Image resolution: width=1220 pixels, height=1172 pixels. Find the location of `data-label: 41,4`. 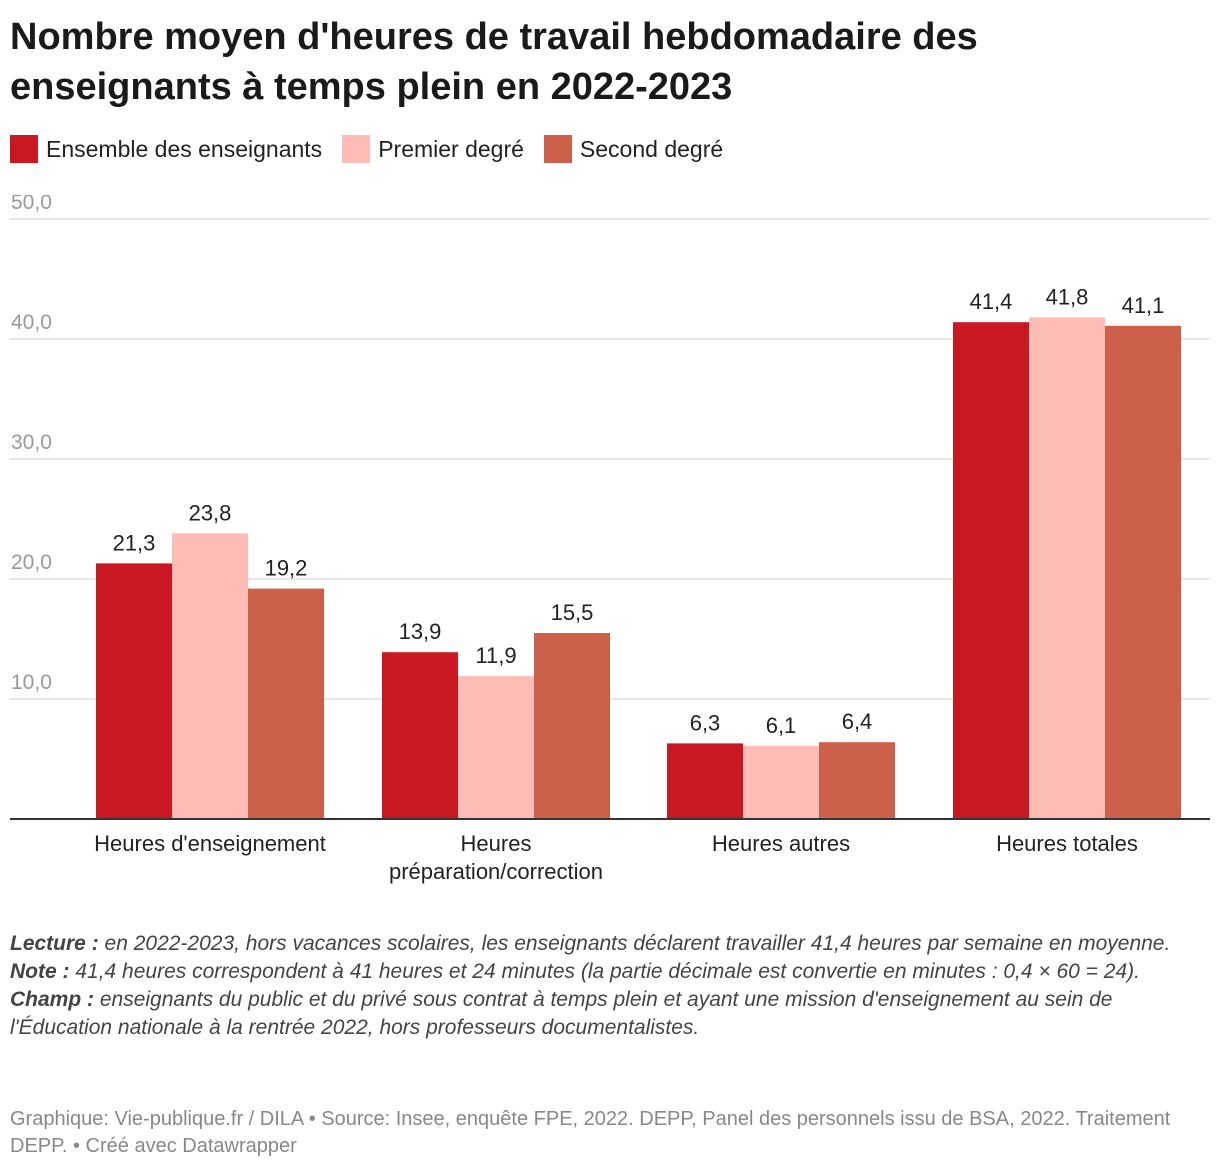

data-label: 41,4 is located at coordinates (991, 301).